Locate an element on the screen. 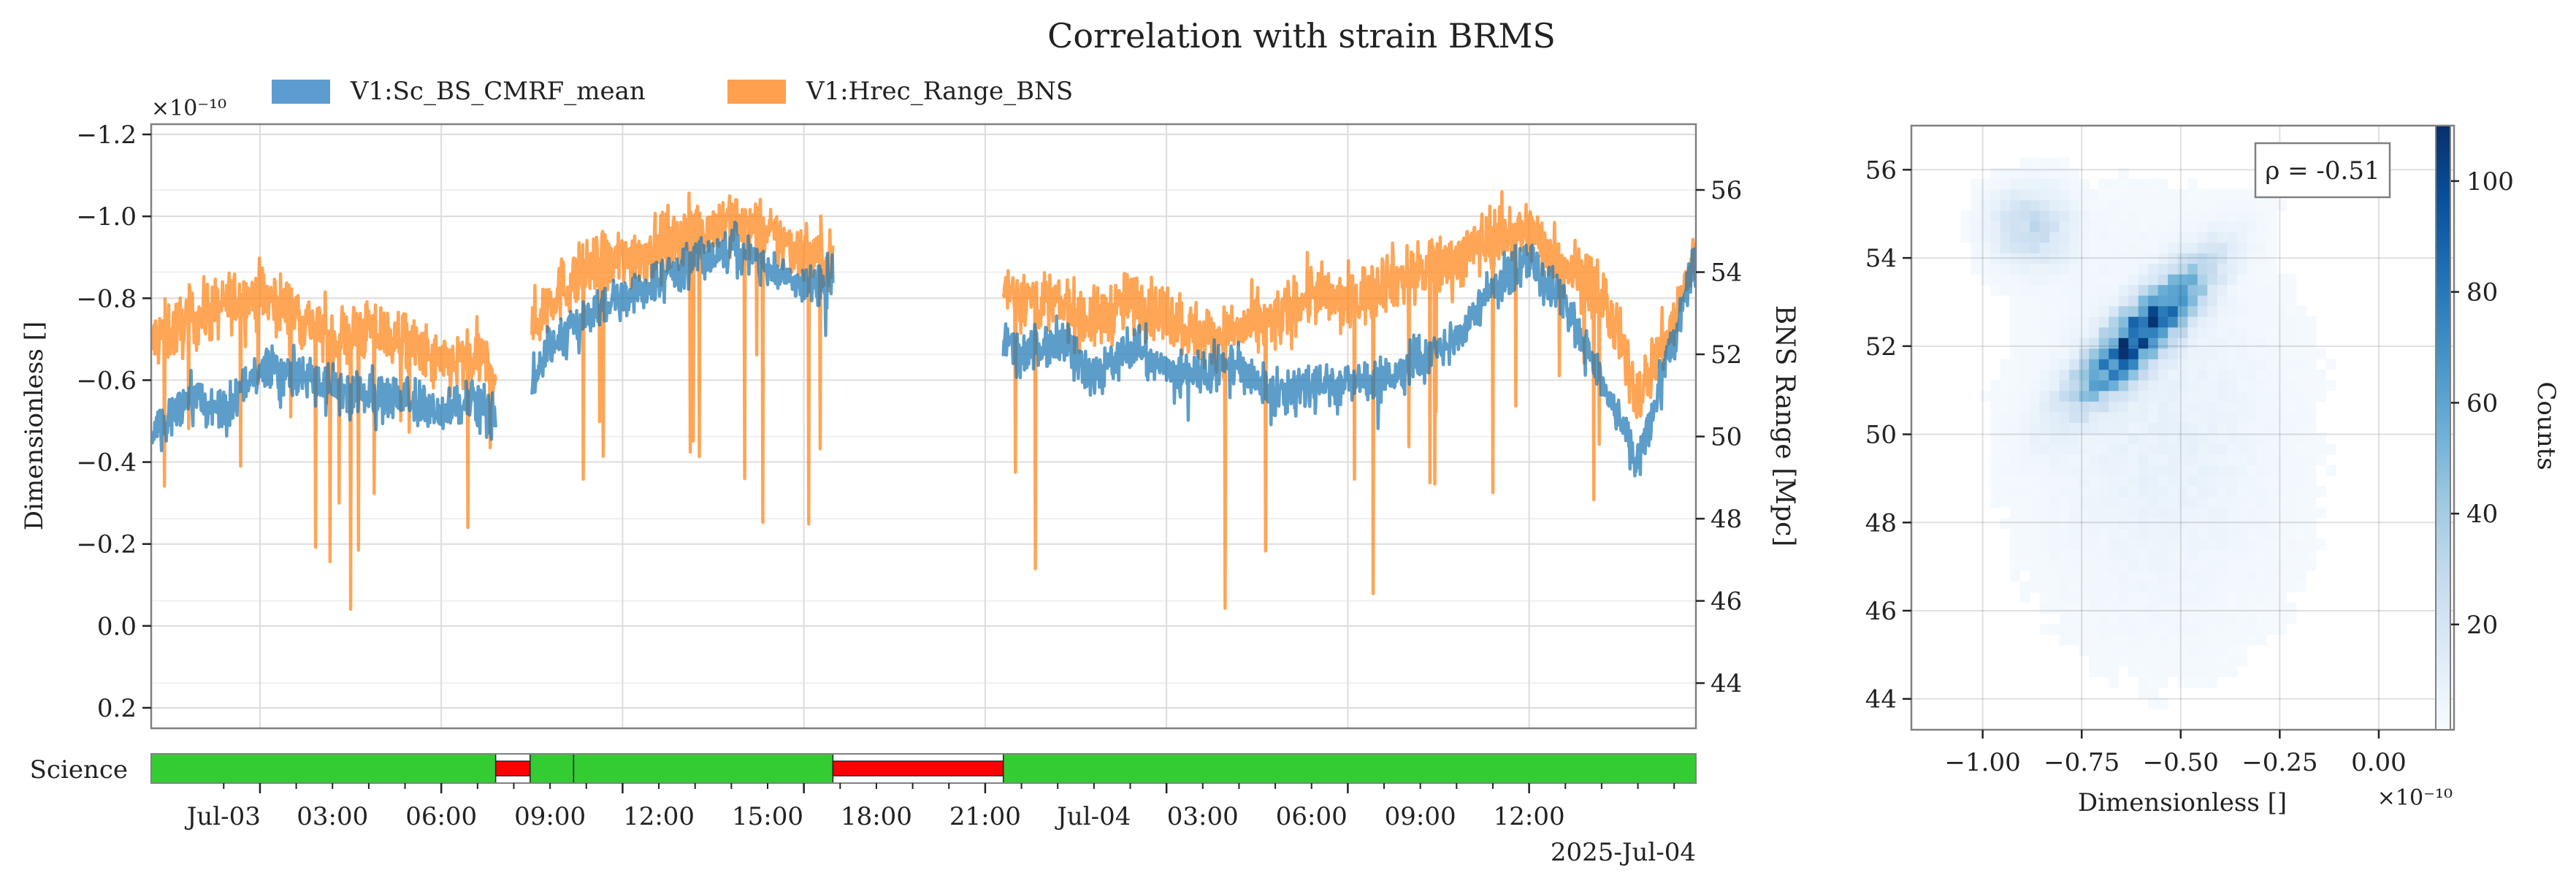  figure-title: Correlation with strain BRMS is located at coordinates (1301, 36).